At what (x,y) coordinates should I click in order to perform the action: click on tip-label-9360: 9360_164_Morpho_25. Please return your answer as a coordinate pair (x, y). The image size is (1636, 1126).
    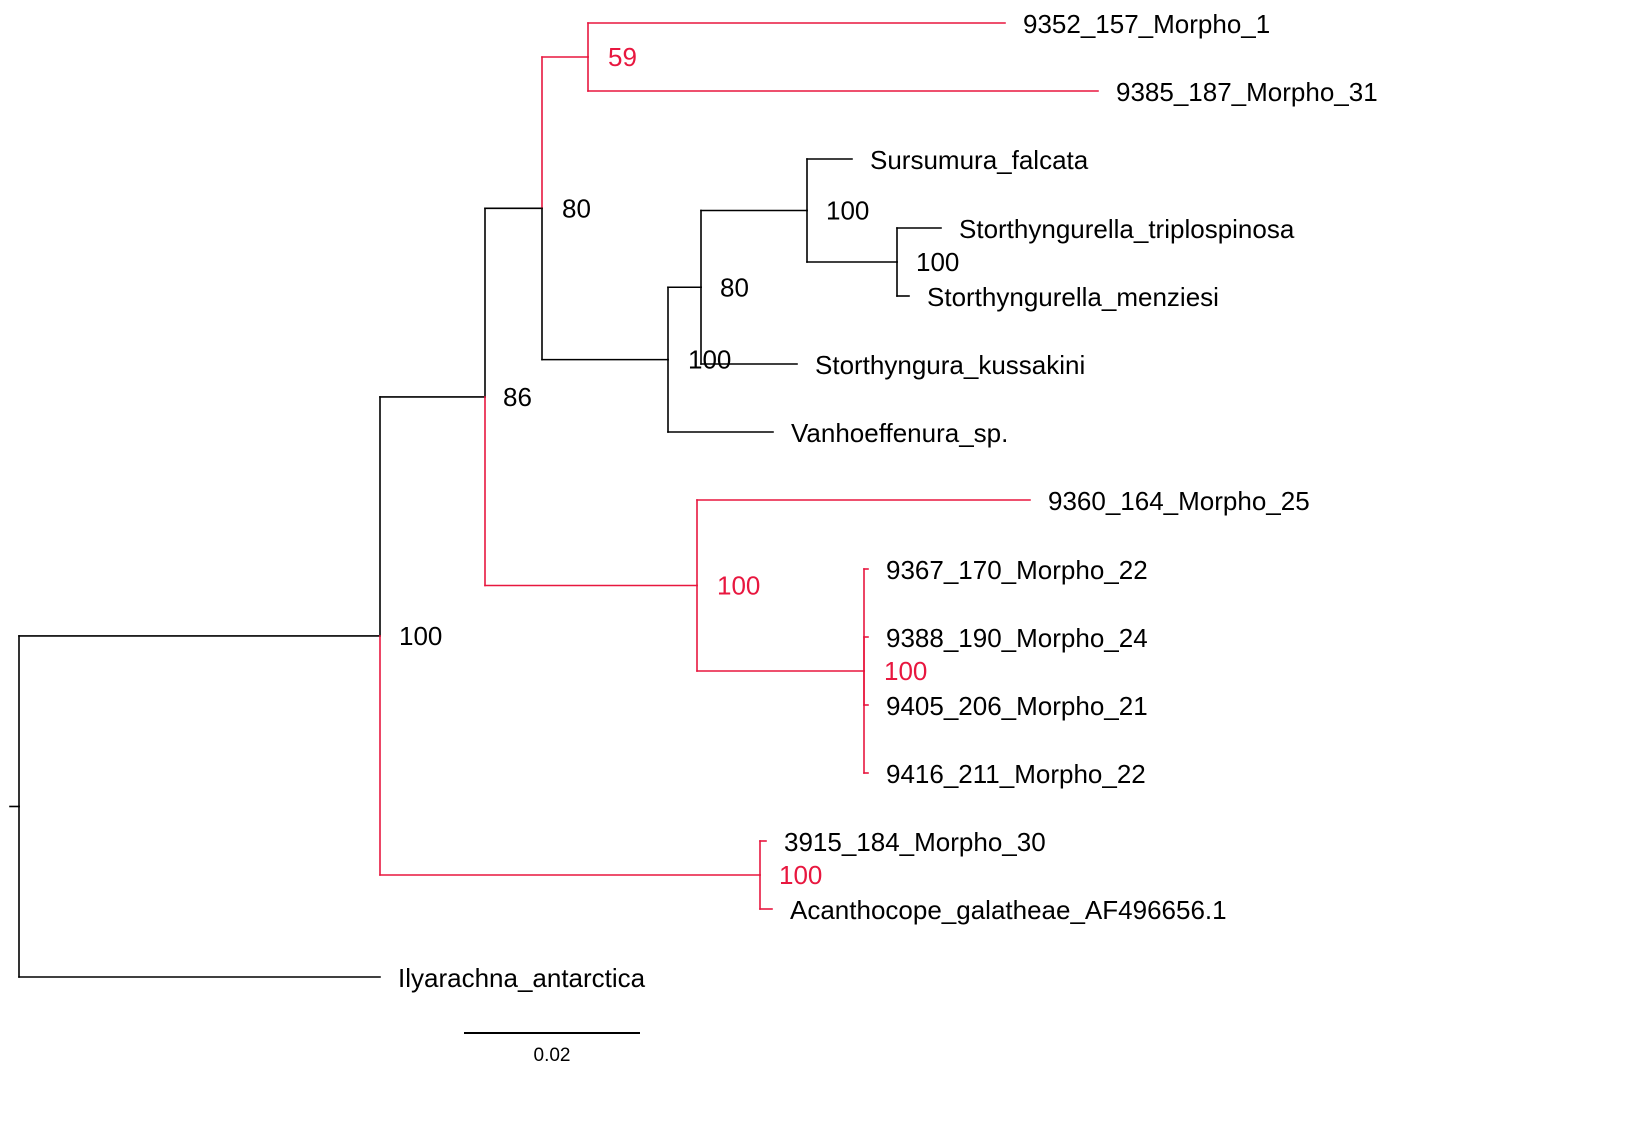
    Looking at the image, I should click on (1179, 501).